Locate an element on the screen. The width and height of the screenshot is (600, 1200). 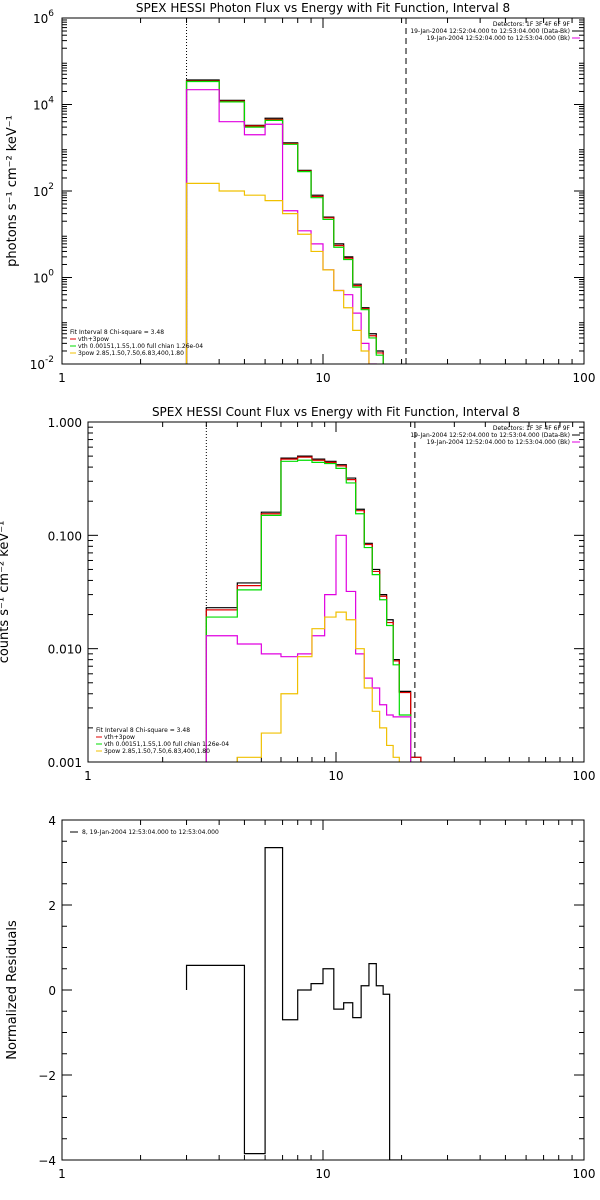
y-tick-label: 0.010 is located at coordinates (65, 650).